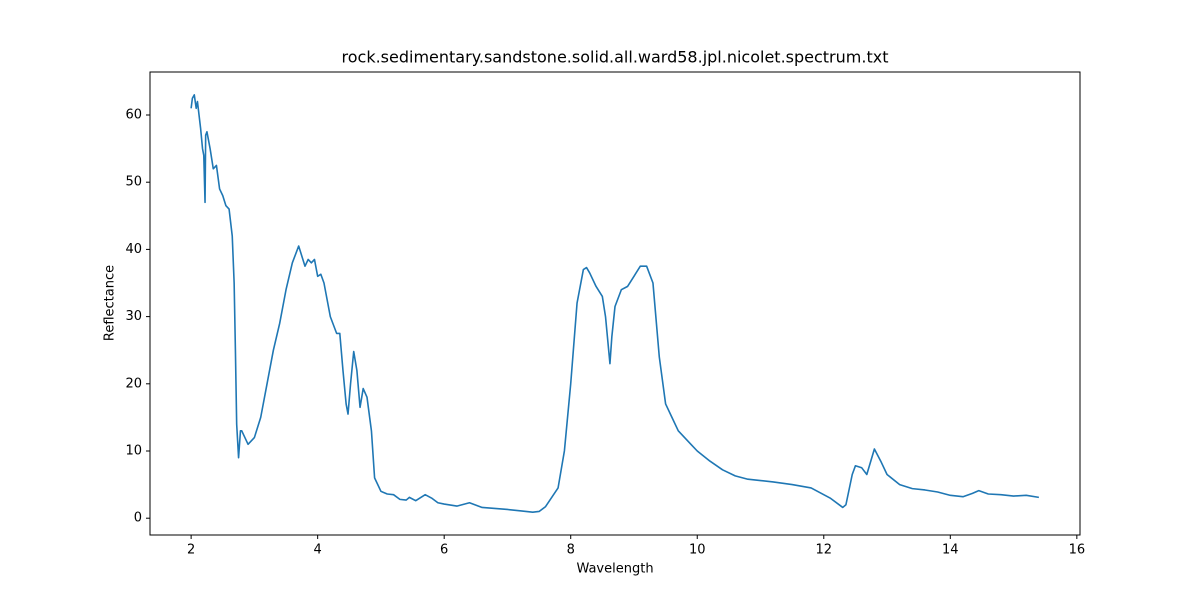 The height and width of the screenshot is (604, 1200). Describe the element at coordinates (1077, 550) in the screenshot. I see `x-tick-label: 16` at that location.